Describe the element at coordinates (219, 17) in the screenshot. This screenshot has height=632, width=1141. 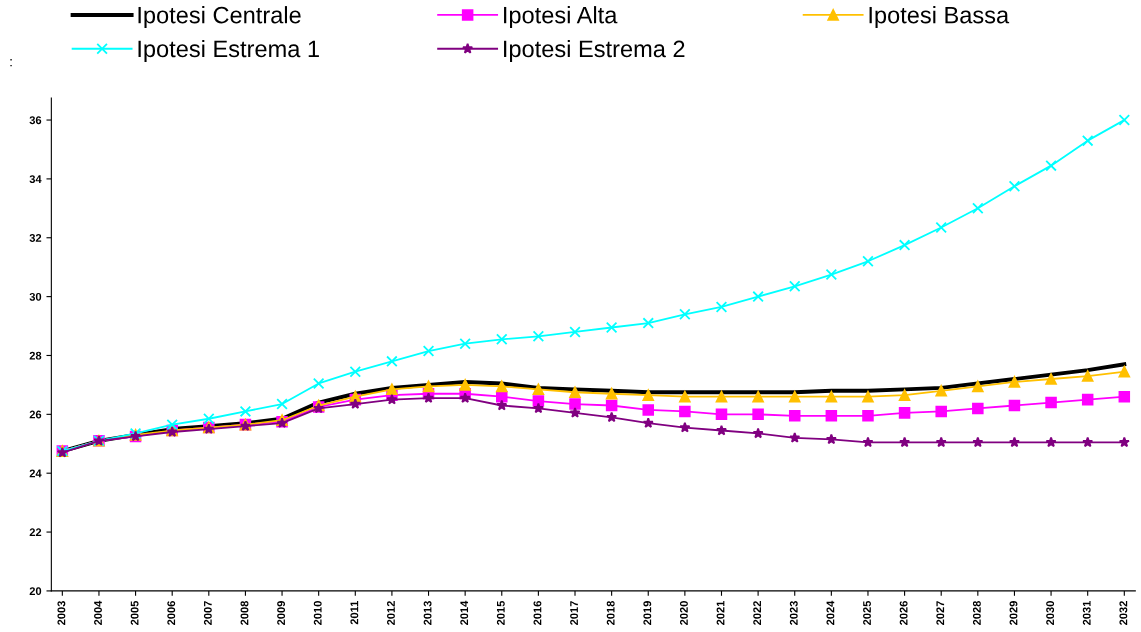
I see `legend-label: Ipotesi Centrale` at that location.